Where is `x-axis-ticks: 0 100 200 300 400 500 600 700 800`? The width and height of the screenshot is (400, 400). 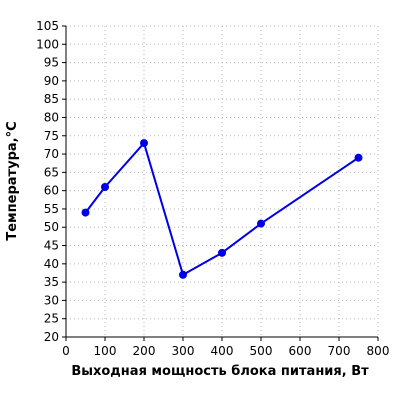 x-axis-ticks: 0 100 200 300 400 500 600 700 800 is located at coordinates (225, 347).